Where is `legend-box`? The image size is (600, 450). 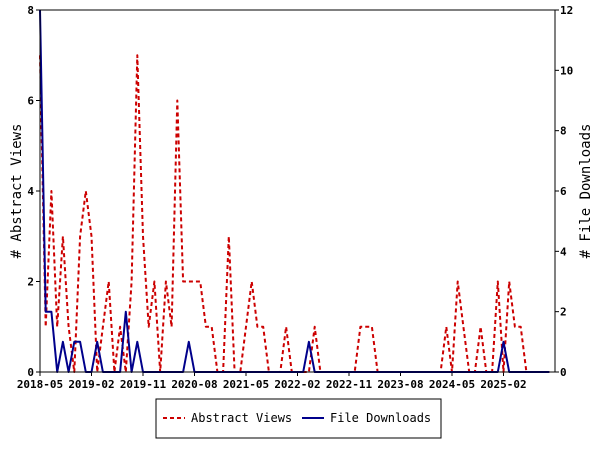 legend-box is located at coordinates (298, 418).